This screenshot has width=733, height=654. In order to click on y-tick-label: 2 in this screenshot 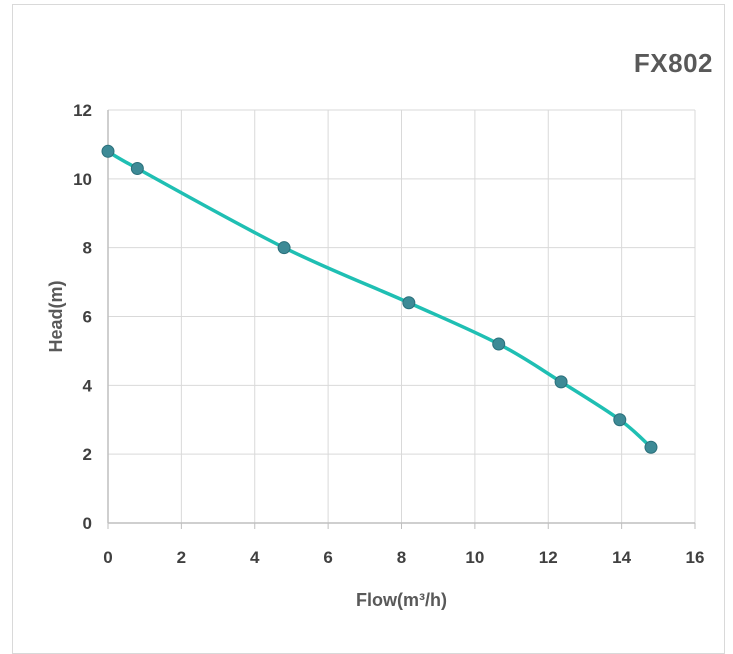, I will do `click(87, 454)`.